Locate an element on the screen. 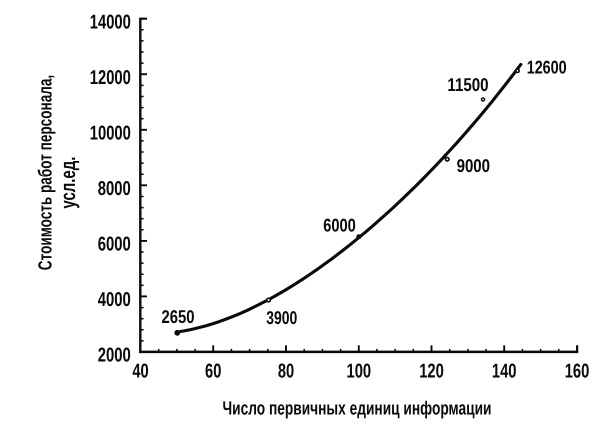 This screenshot has width=600, height=431. svg-text: 2000 is located at coordinates (114, 356).